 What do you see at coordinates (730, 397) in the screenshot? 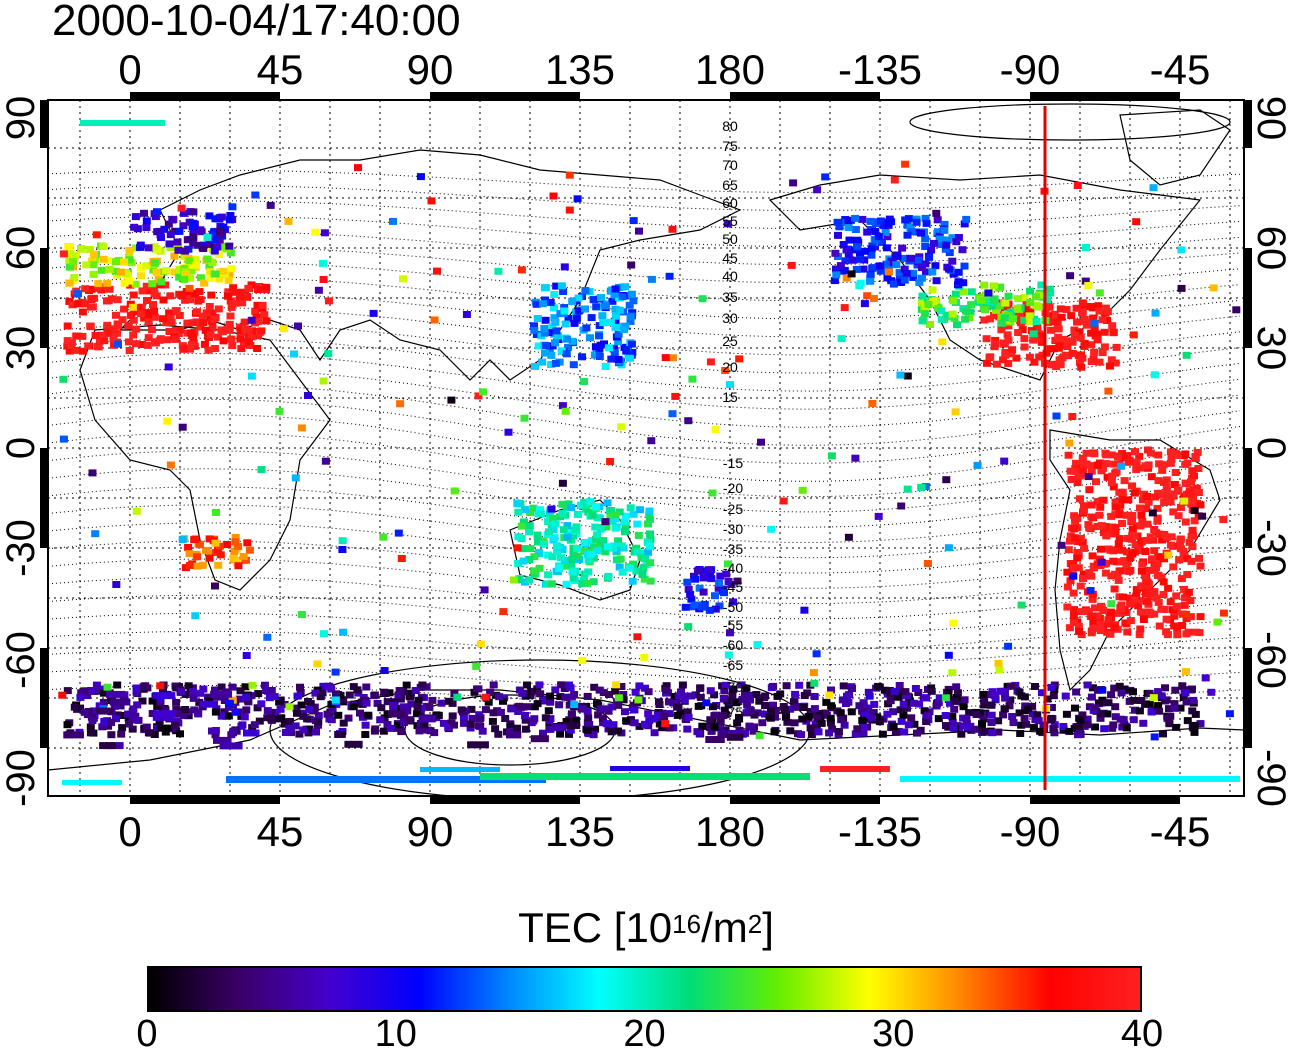
I see `maglat-label: 15` at bounding box center [730, 397].